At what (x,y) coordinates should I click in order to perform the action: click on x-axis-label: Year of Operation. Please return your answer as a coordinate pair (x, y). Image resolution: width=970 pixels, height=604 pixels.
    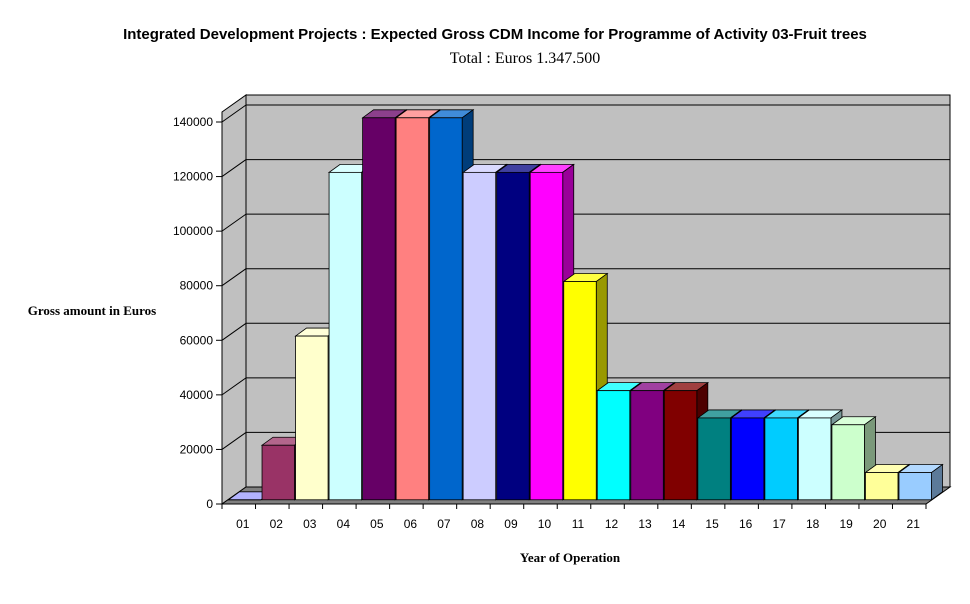
    Looking at the image, I should click on (570, 557).